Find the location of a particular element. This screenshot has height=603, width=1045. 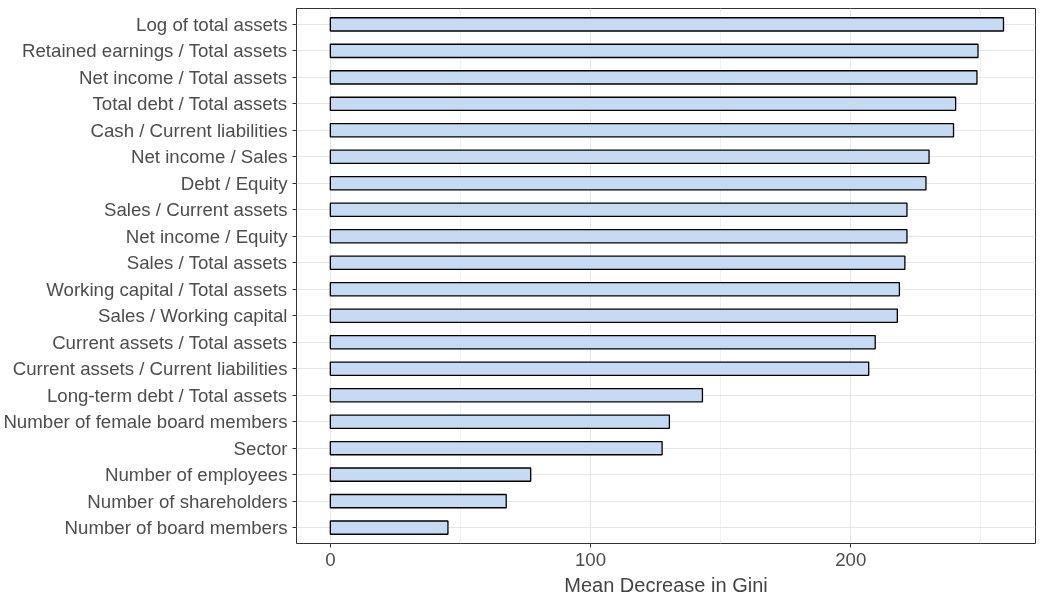

y-tick-label: Number of female board members is located at coordinates (145, 422).